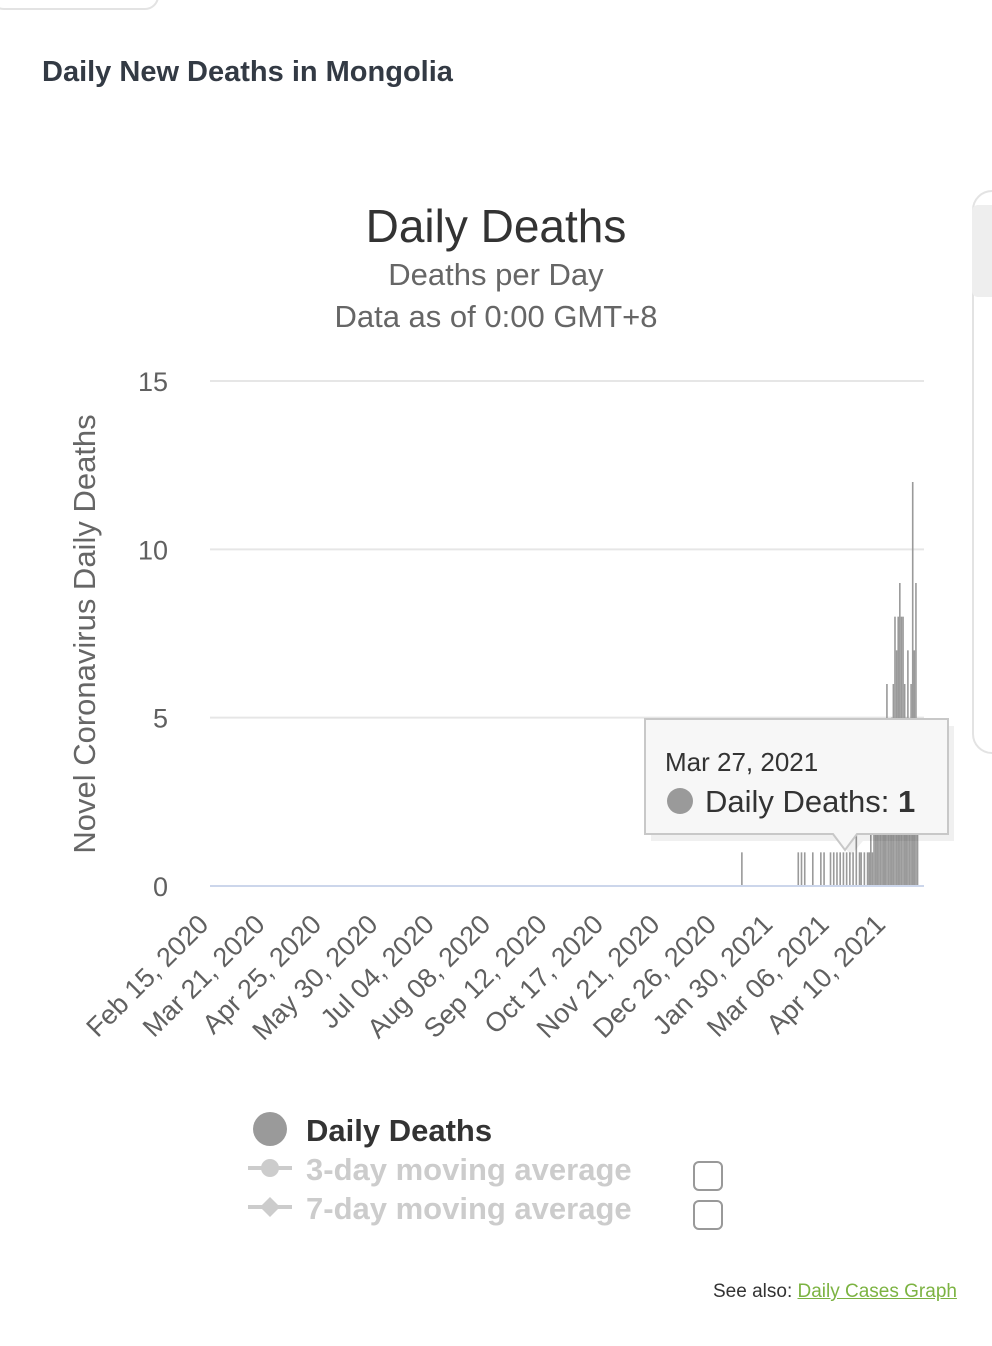 This screenshot has width=992, height=1346. Describe the element at coordinates (906, 801) in the screenshot. I see `tooltip-value: 1` at that location.